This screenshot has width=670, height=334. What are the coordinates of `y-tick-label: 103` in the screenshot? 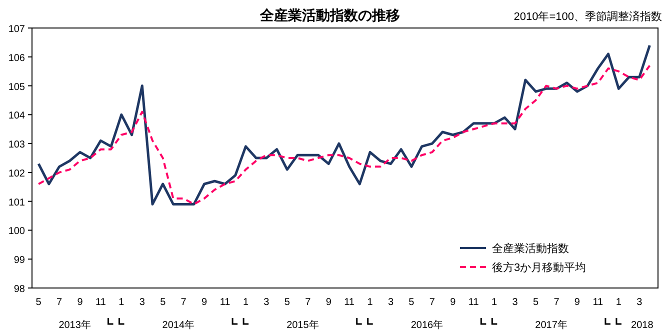 It's located at (17, 145).